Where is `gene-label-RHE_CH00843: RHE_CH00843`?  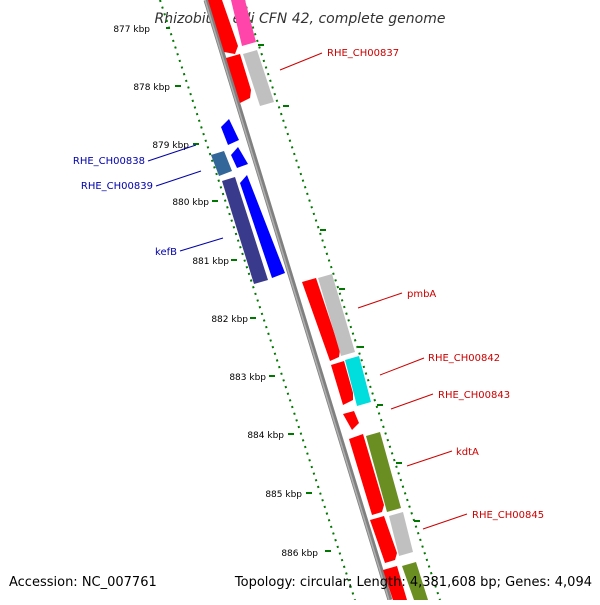
gene-label-RHE_CH00843: RHE_CH00843 is located at coordinates (474, 395).